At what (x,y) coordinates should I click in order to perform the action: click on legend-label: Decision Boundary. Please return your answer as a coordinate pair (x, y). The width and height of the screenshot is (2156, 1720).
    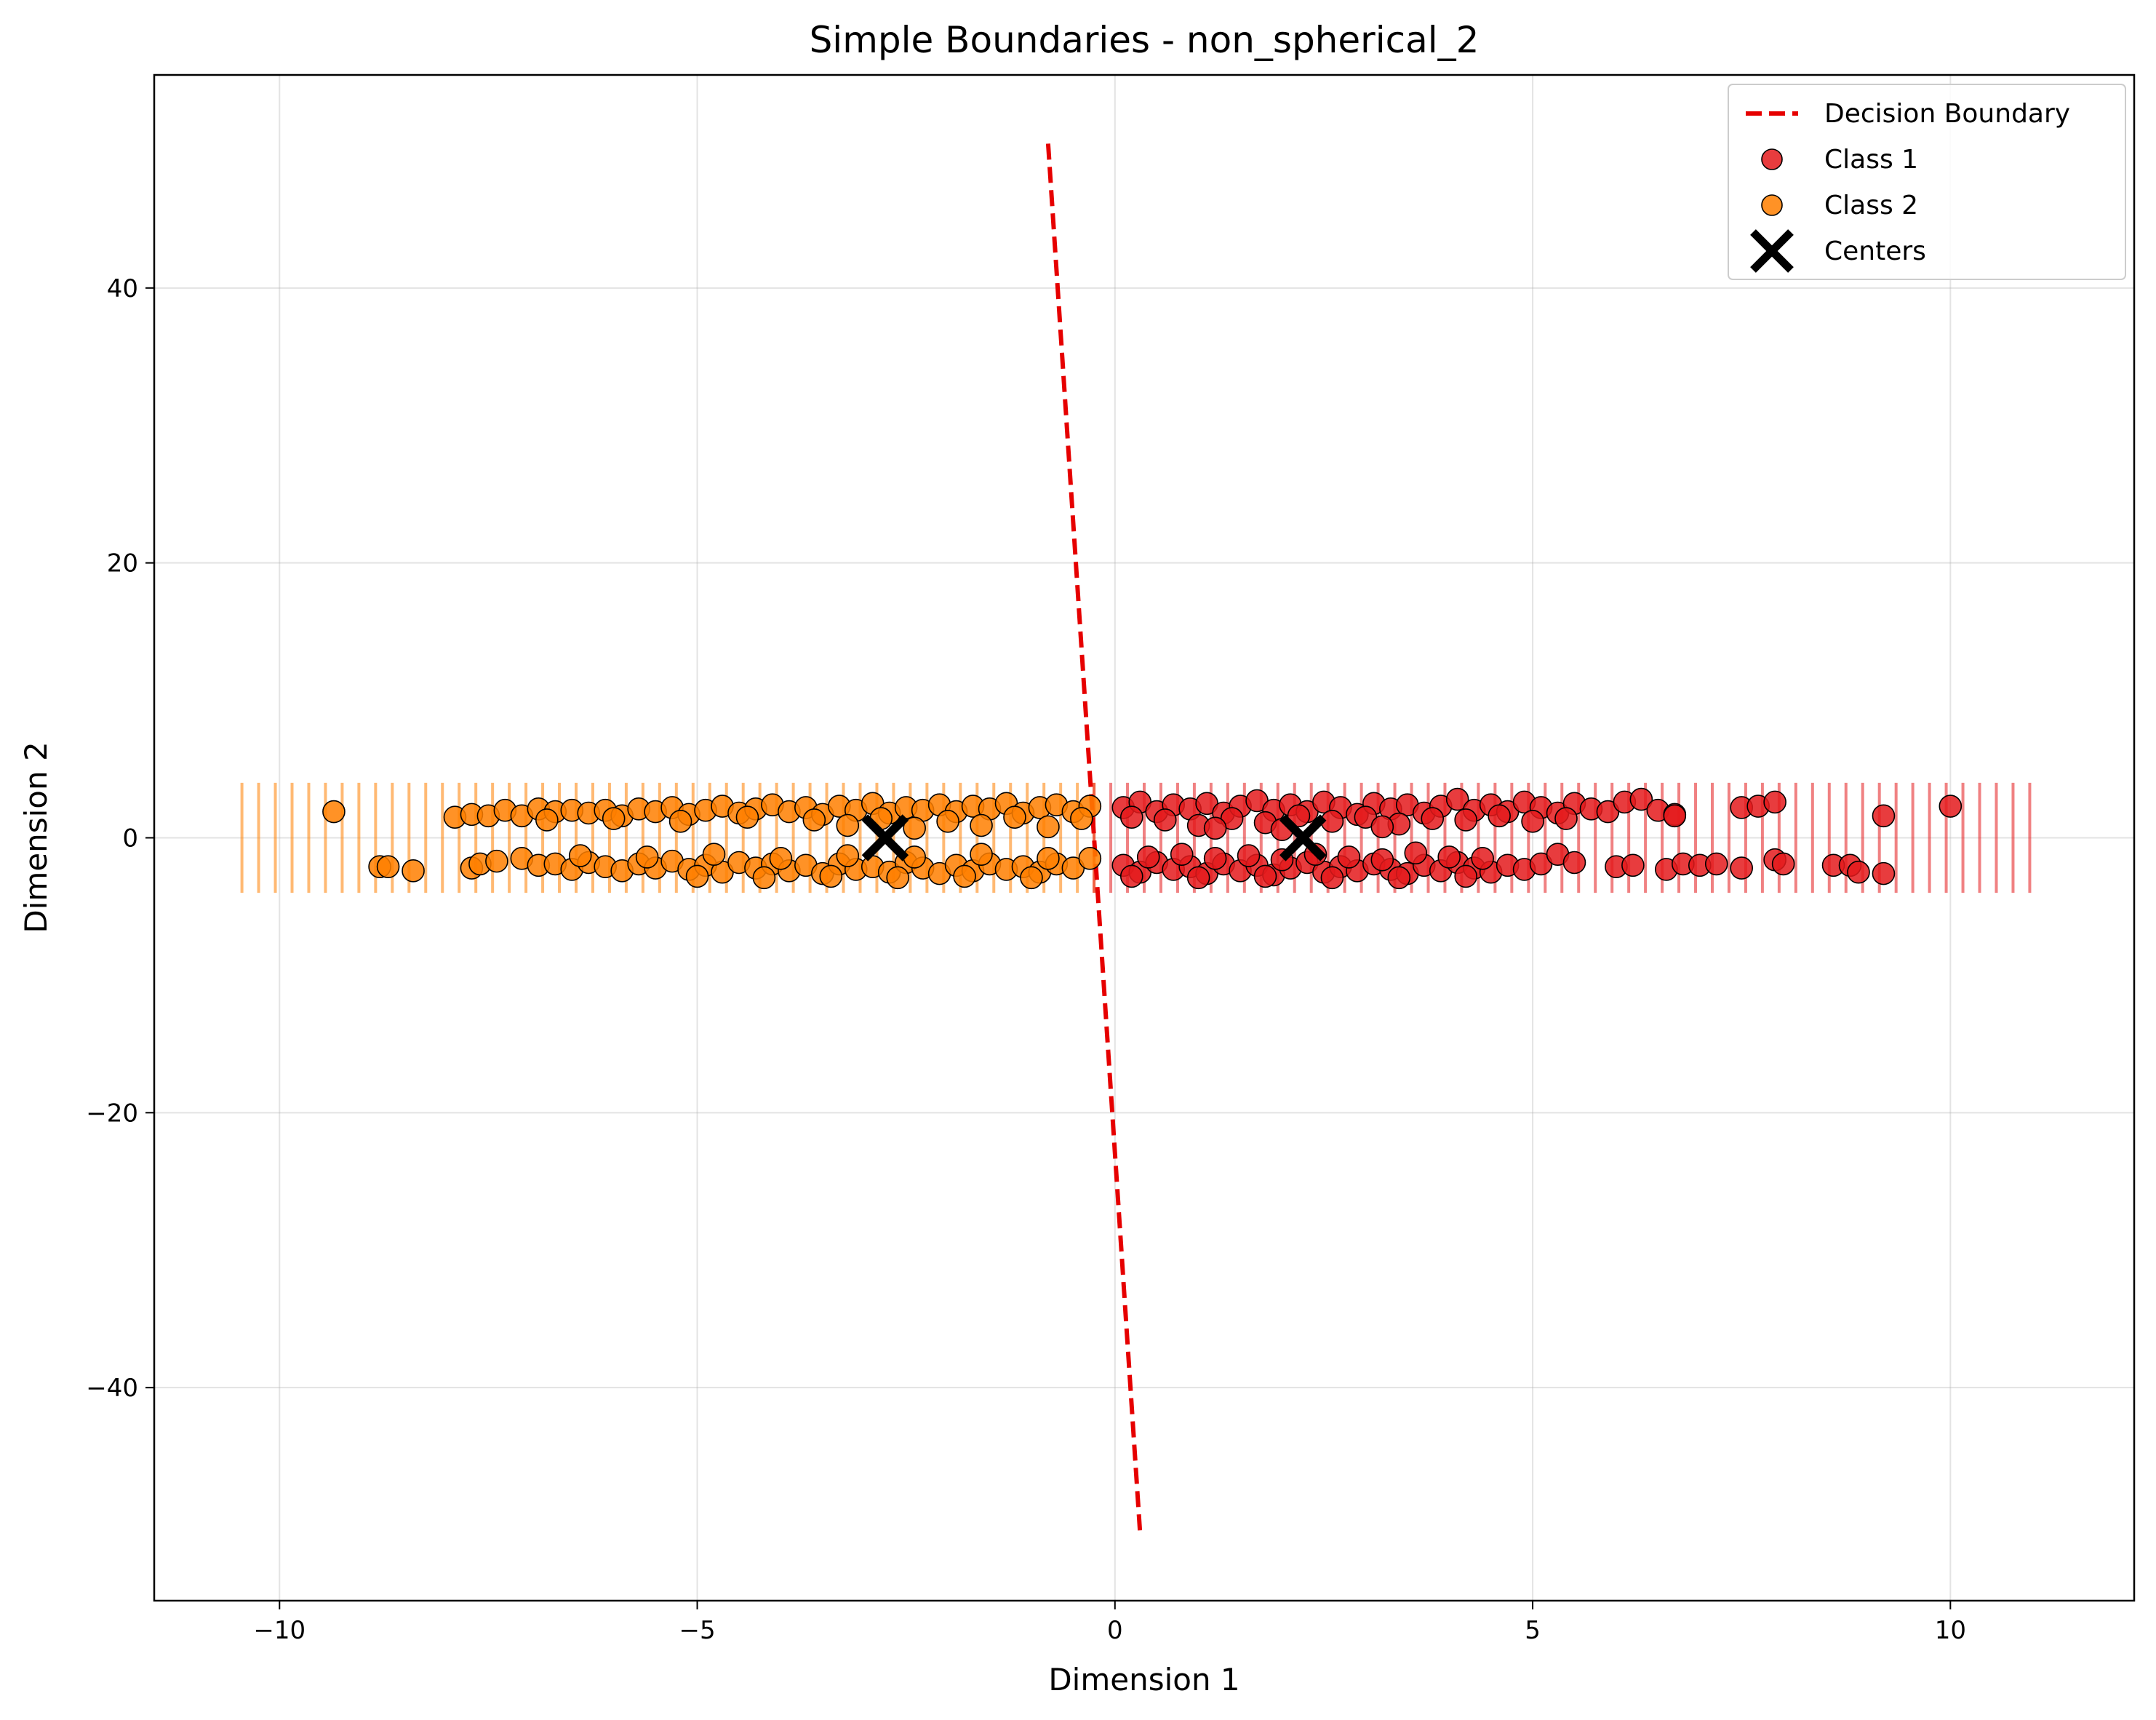
    Looking at the image, I should click on (1947, 114).